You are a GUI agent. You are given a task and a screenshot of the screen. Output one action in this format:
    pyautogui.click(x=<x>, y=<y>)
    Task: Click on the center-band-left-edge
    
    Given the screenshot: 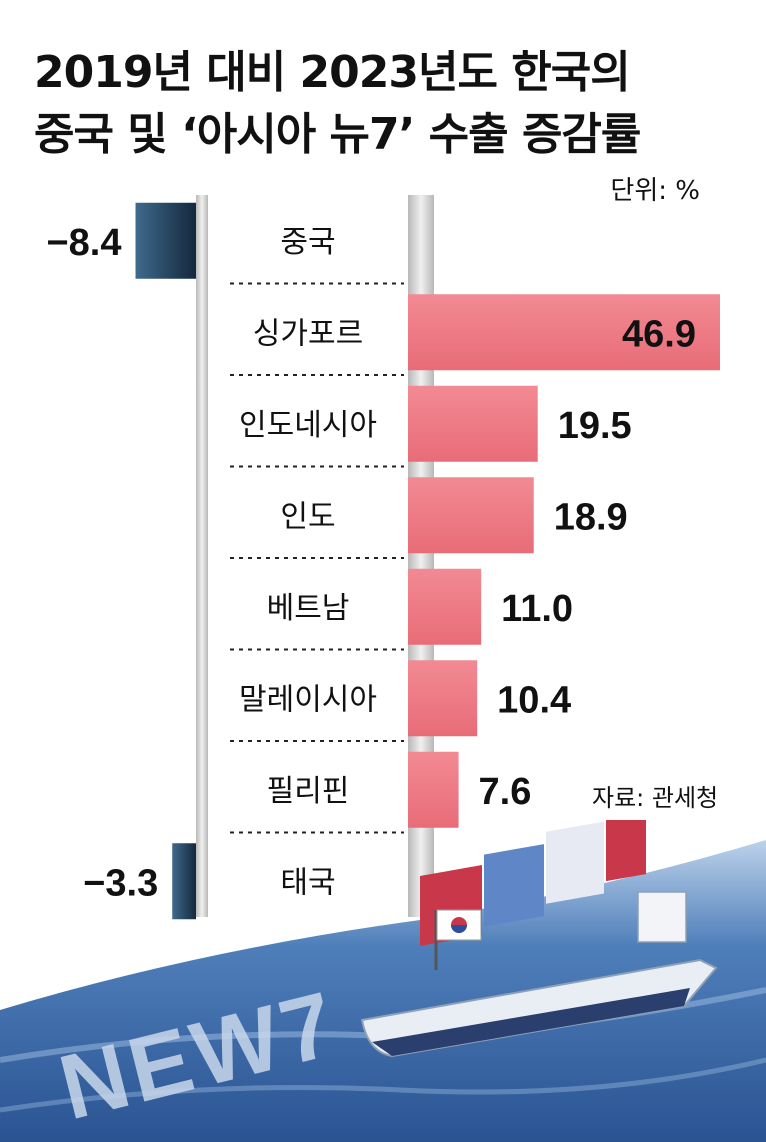 What is the action you would take?
    pyautogui.click(x=202, y=556)
    